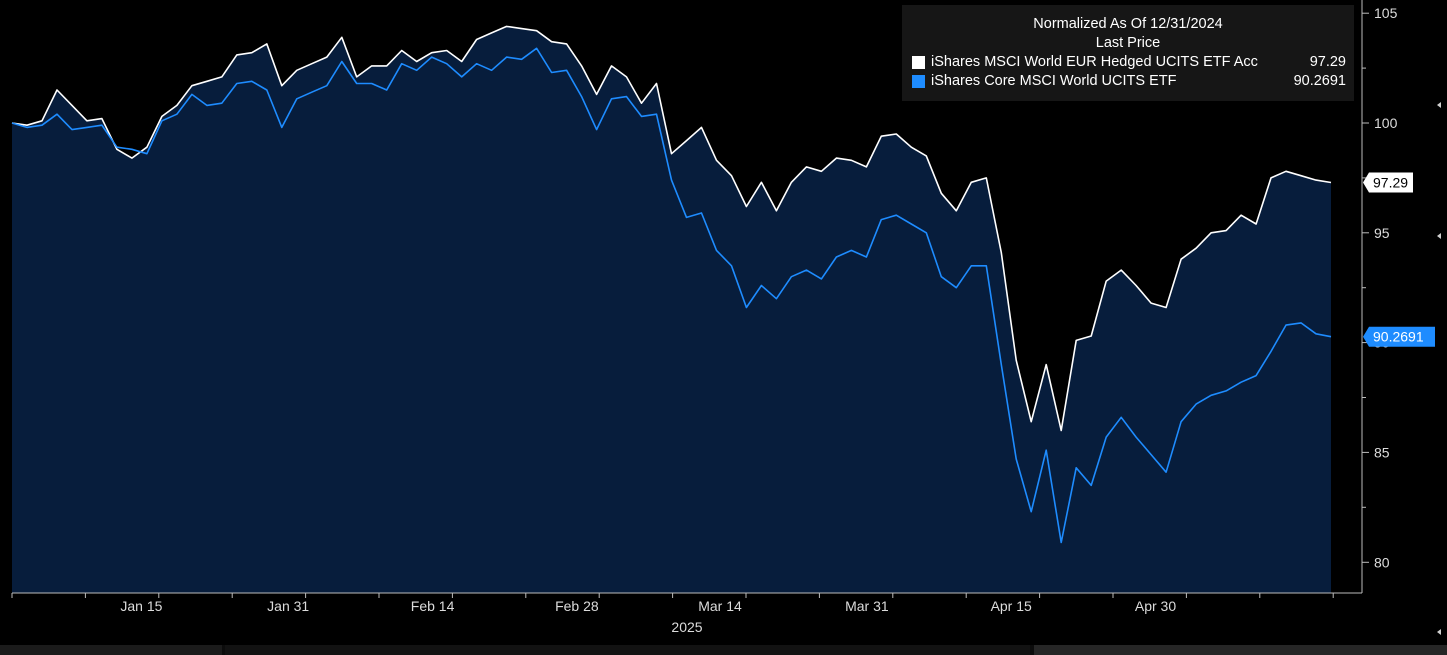 The width and height of the screenshot is (1447, 655). I want to click on badge-value: 90.2691, so click(1398, 337).